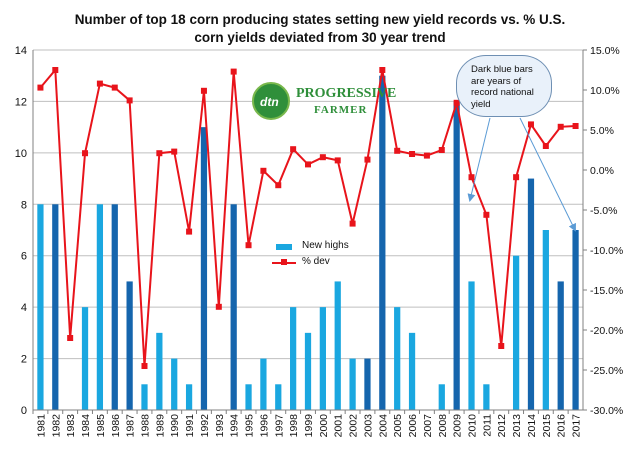 This screenshot has height=460, width=640. I want to click on x-tick-label: 2006, so click(413, 426).